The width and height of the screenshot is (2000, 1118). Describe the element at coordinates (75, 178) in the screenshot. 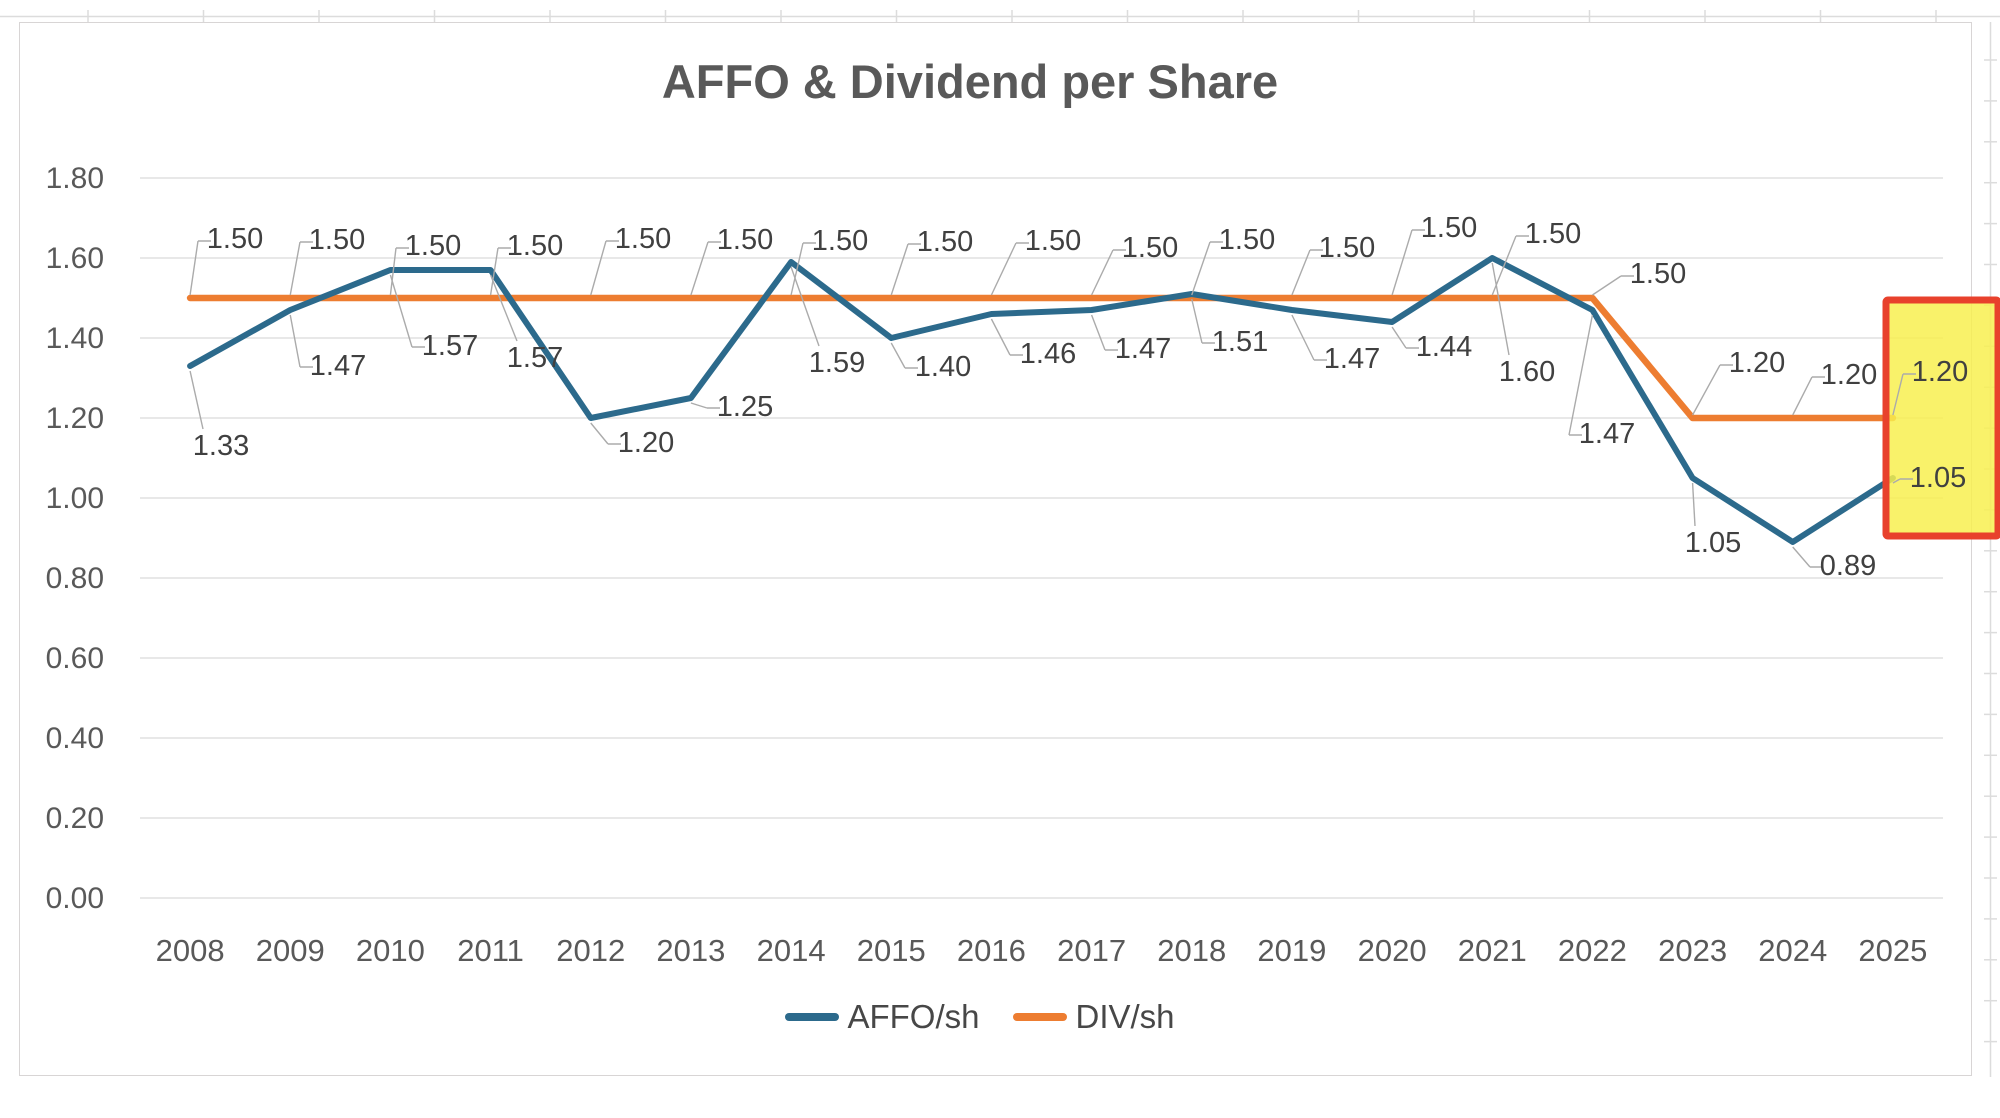

I see `y-tick-label: 1.80` at that location.